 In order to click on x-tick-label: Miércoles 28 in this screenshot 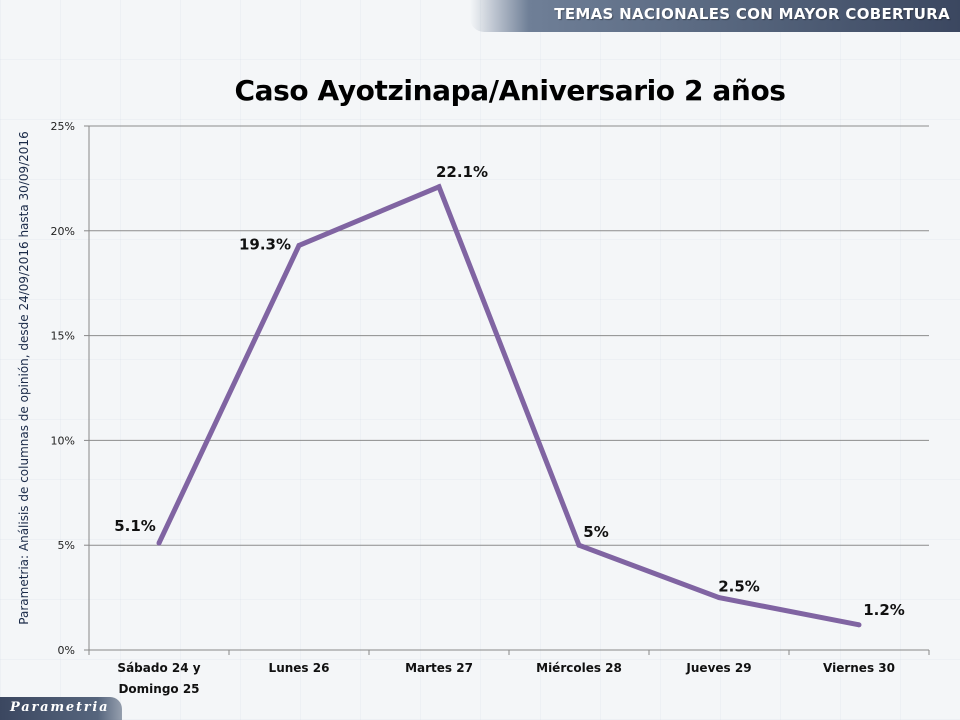, I will do `click(579, 668)`.